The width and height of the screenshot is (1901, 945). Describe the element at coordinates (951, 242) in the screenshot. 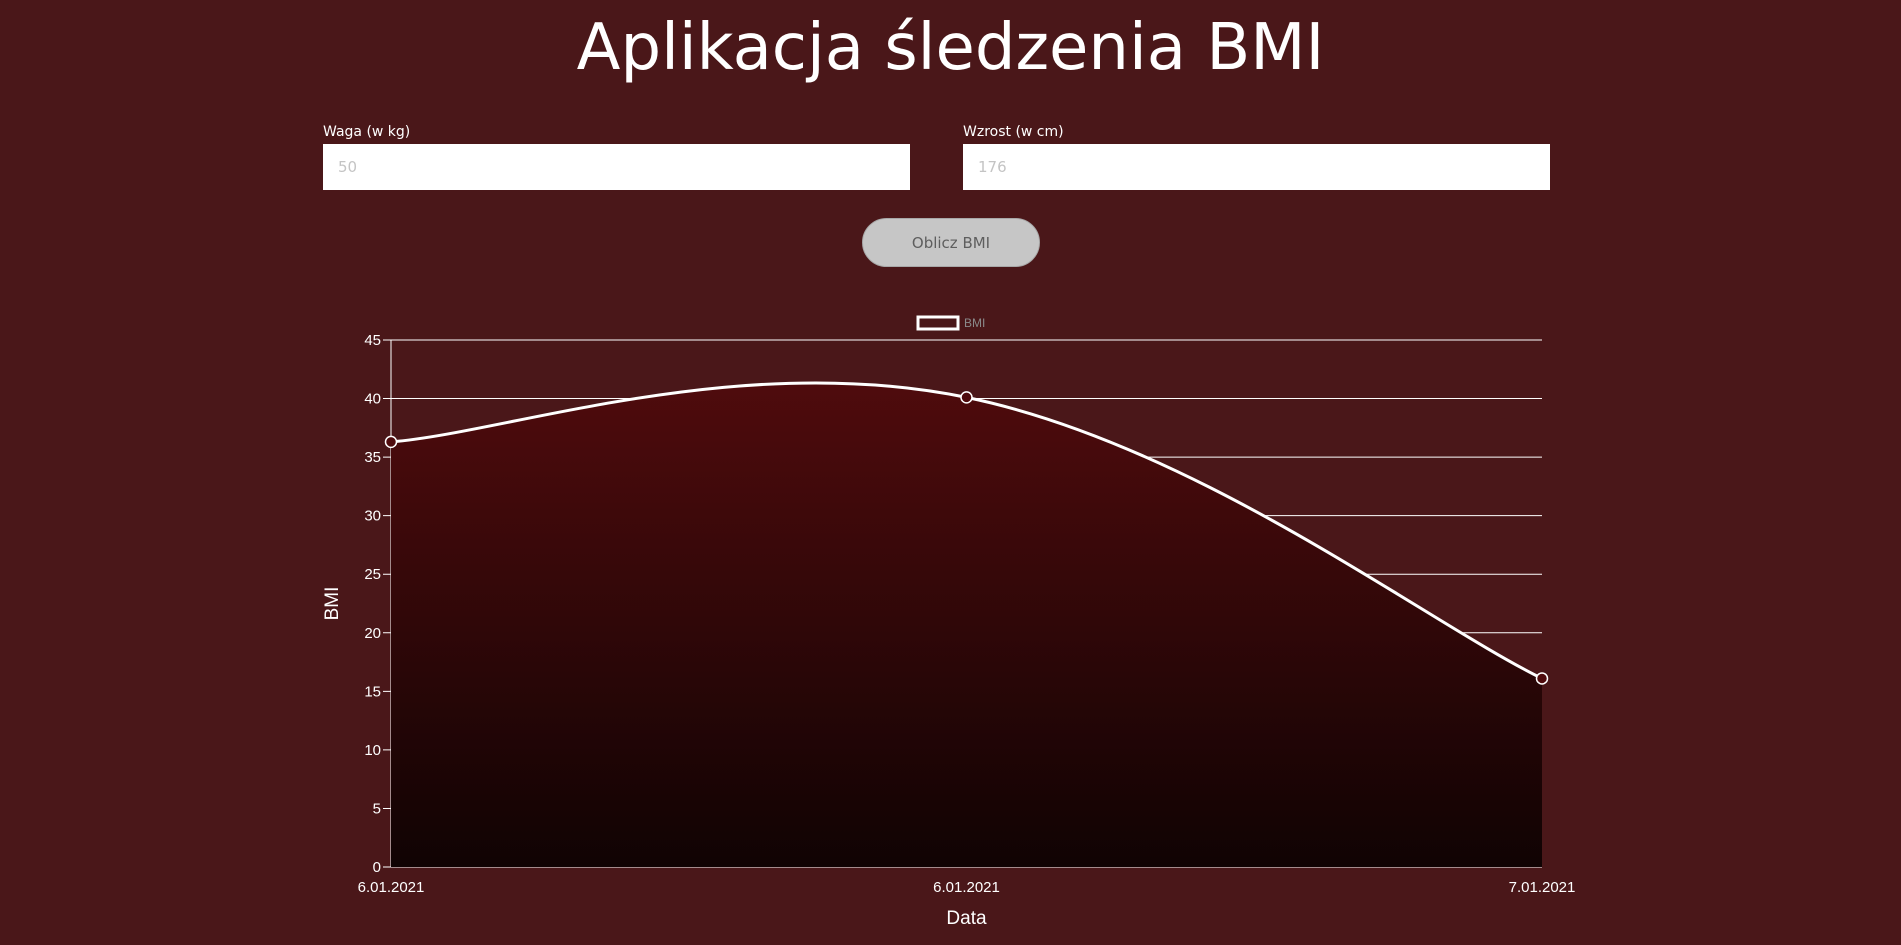

I see `calculate-bmi-button: Oblicz BMI` at that location.